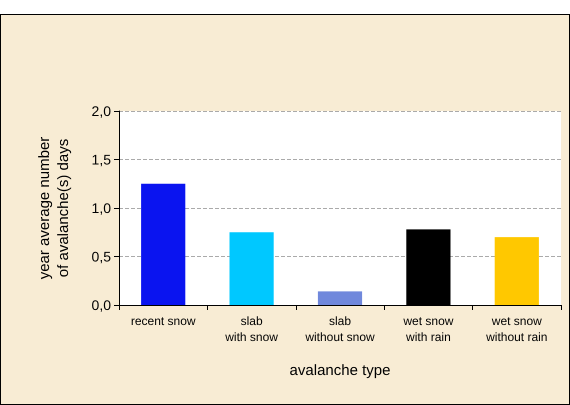 The height and width of the screenshot is (405, 570). I want to click on x-tick-label: slab with snow, so click(251, 329).